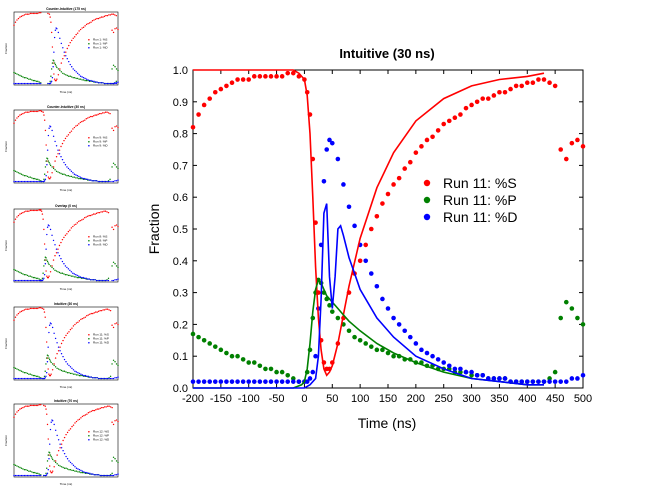 This screenshot has height=487, width=650. I want to click on thumbnail-legend-label: Run 9: %S, so click(100, 138).